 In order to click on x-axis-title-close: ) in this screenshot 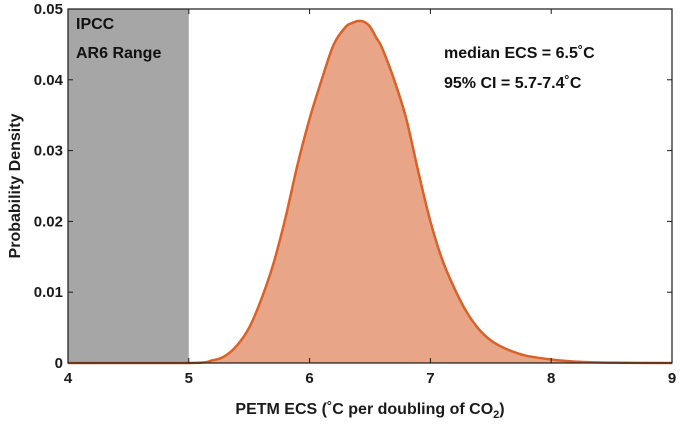, I will do `click(501, 409)`.